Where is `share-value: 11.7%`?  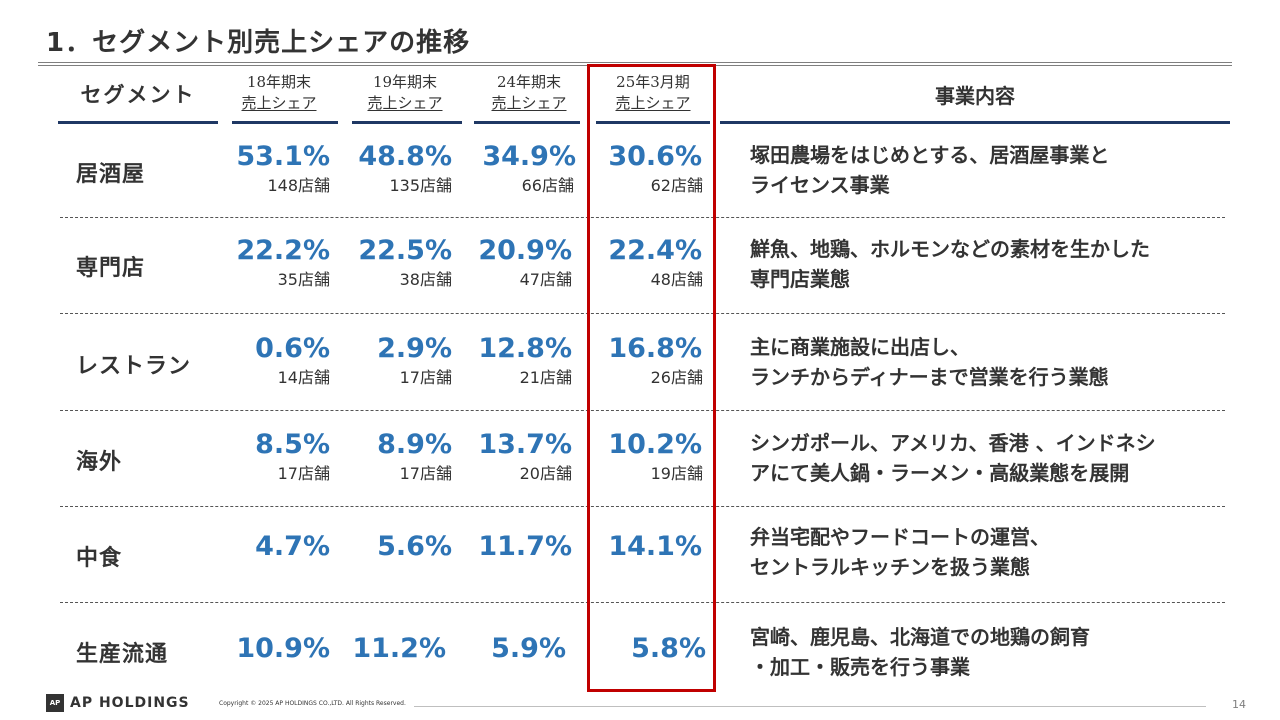 share-value: 11.7% is located at coordinates (525, 546).